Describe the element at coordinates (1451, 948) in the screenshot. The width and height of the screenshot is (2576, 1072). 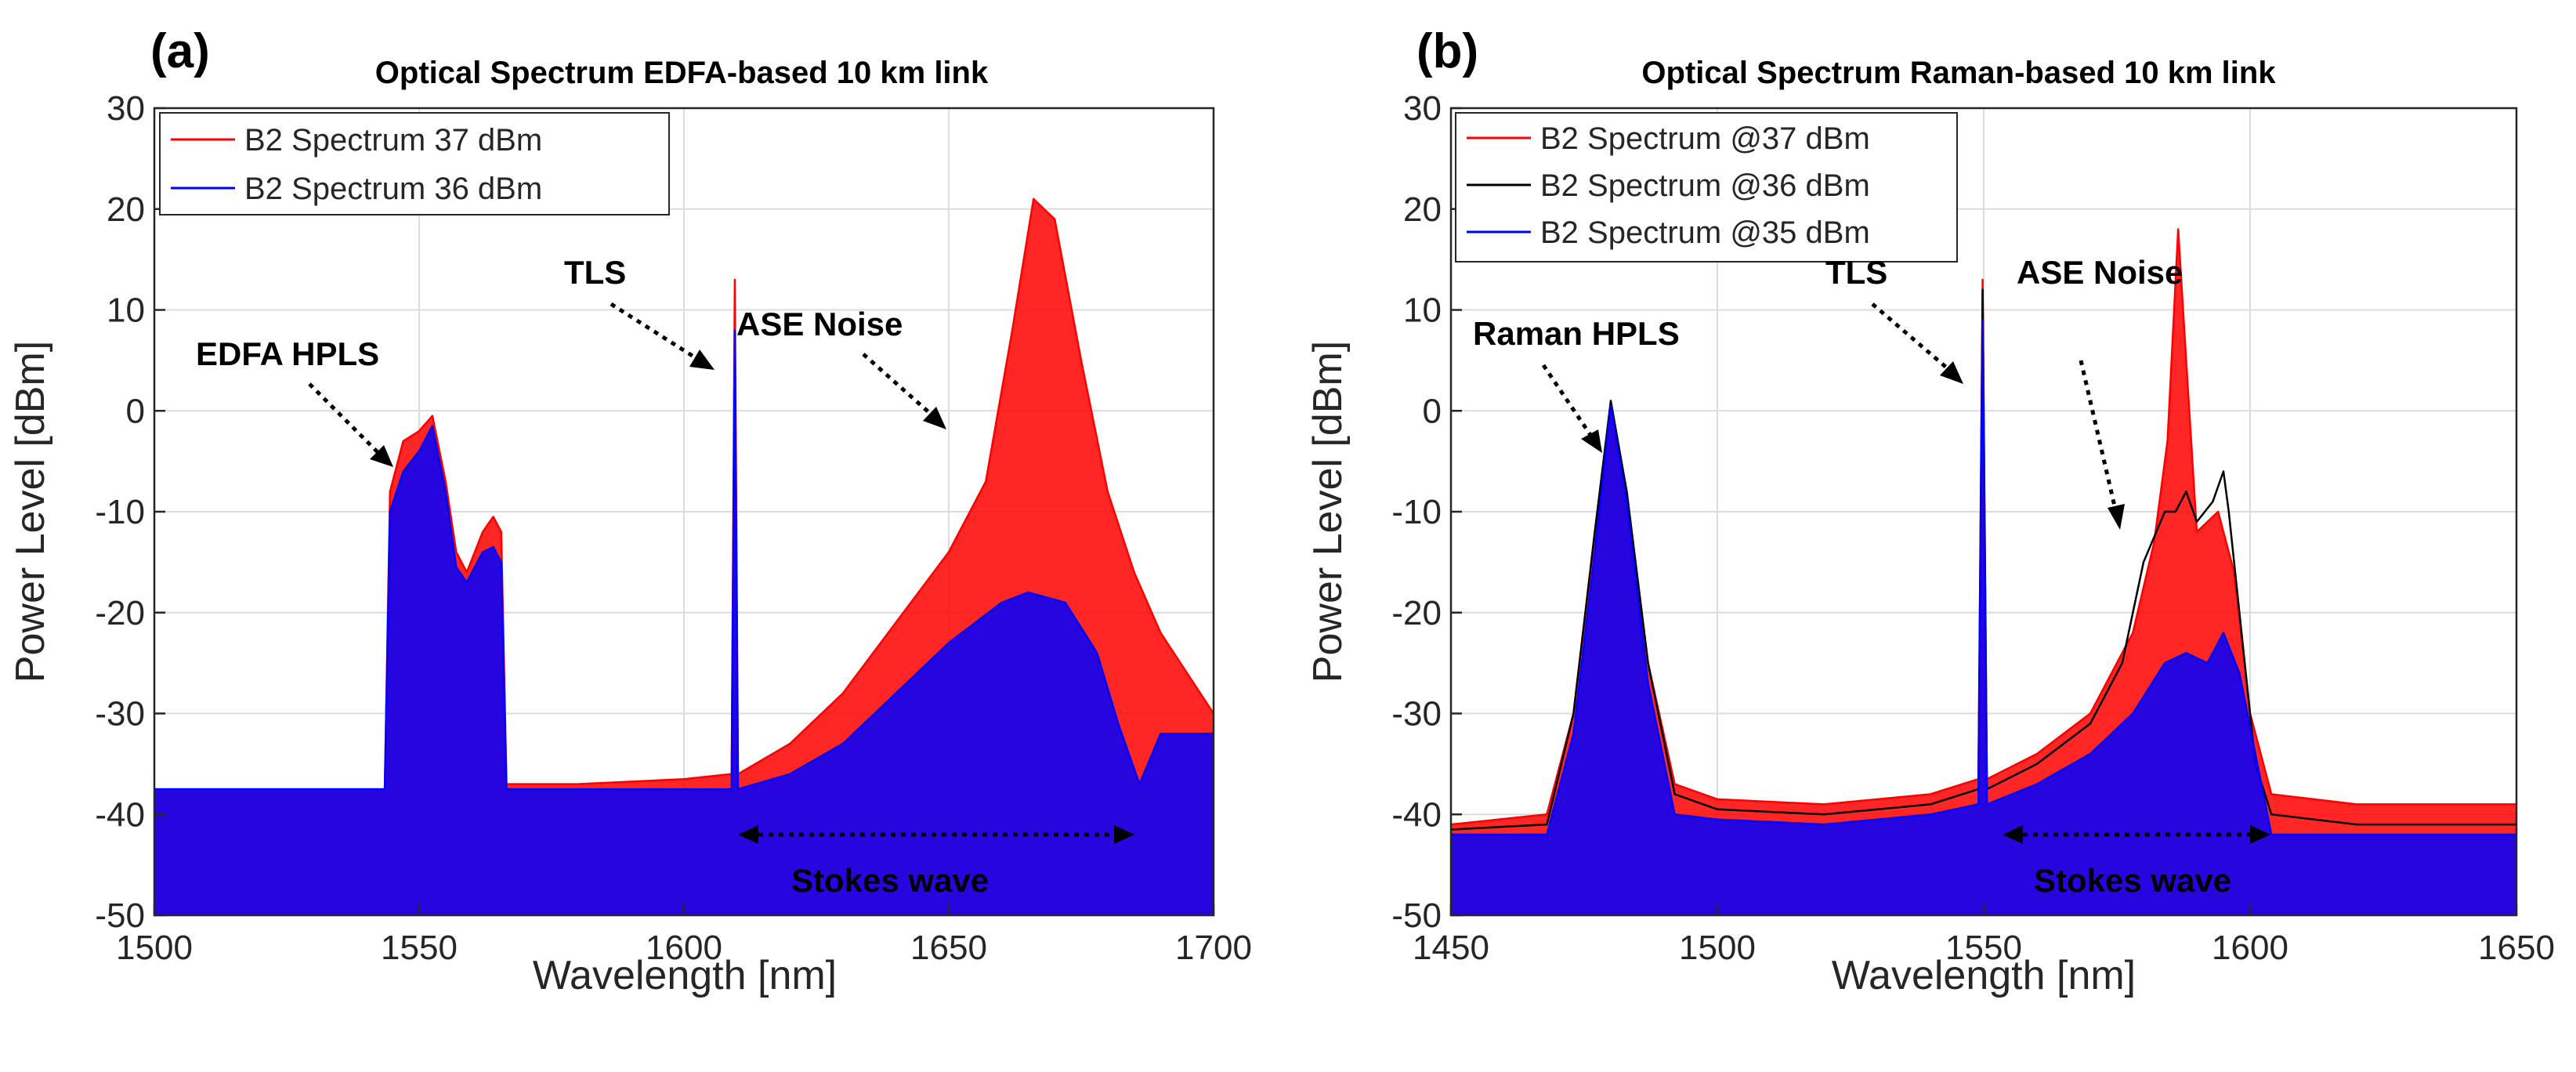
I see `panel-b-xtick-label-0: 1450` at that location.